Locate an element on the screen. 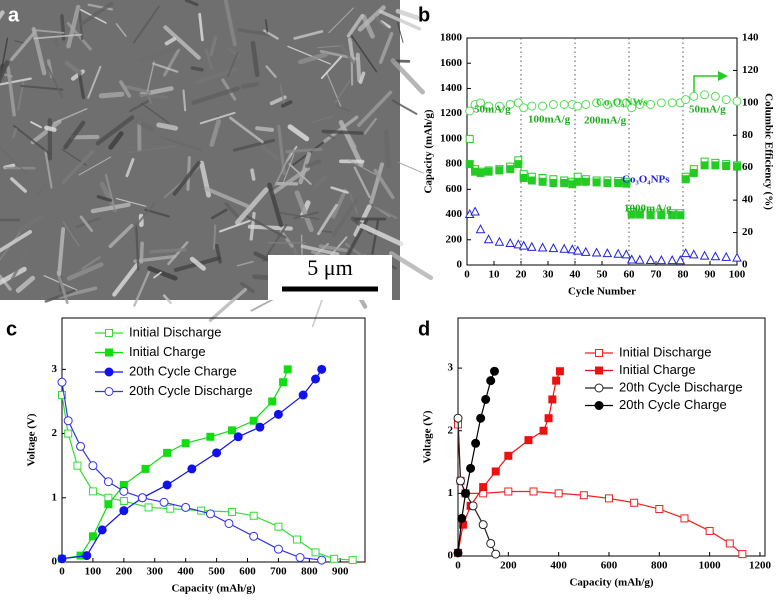  y-tick-label: 2 is located at coordinates (451, 430).